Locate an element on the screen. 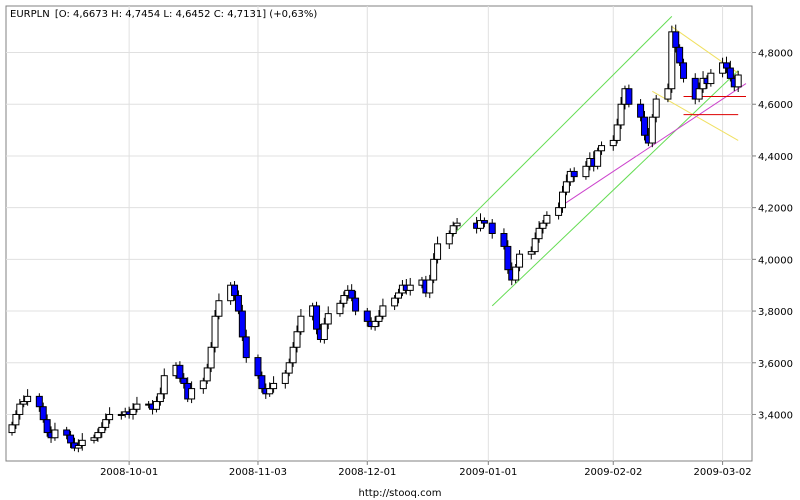  x-tick-label: 2009-02-02 is located at coordinates (613, 472).